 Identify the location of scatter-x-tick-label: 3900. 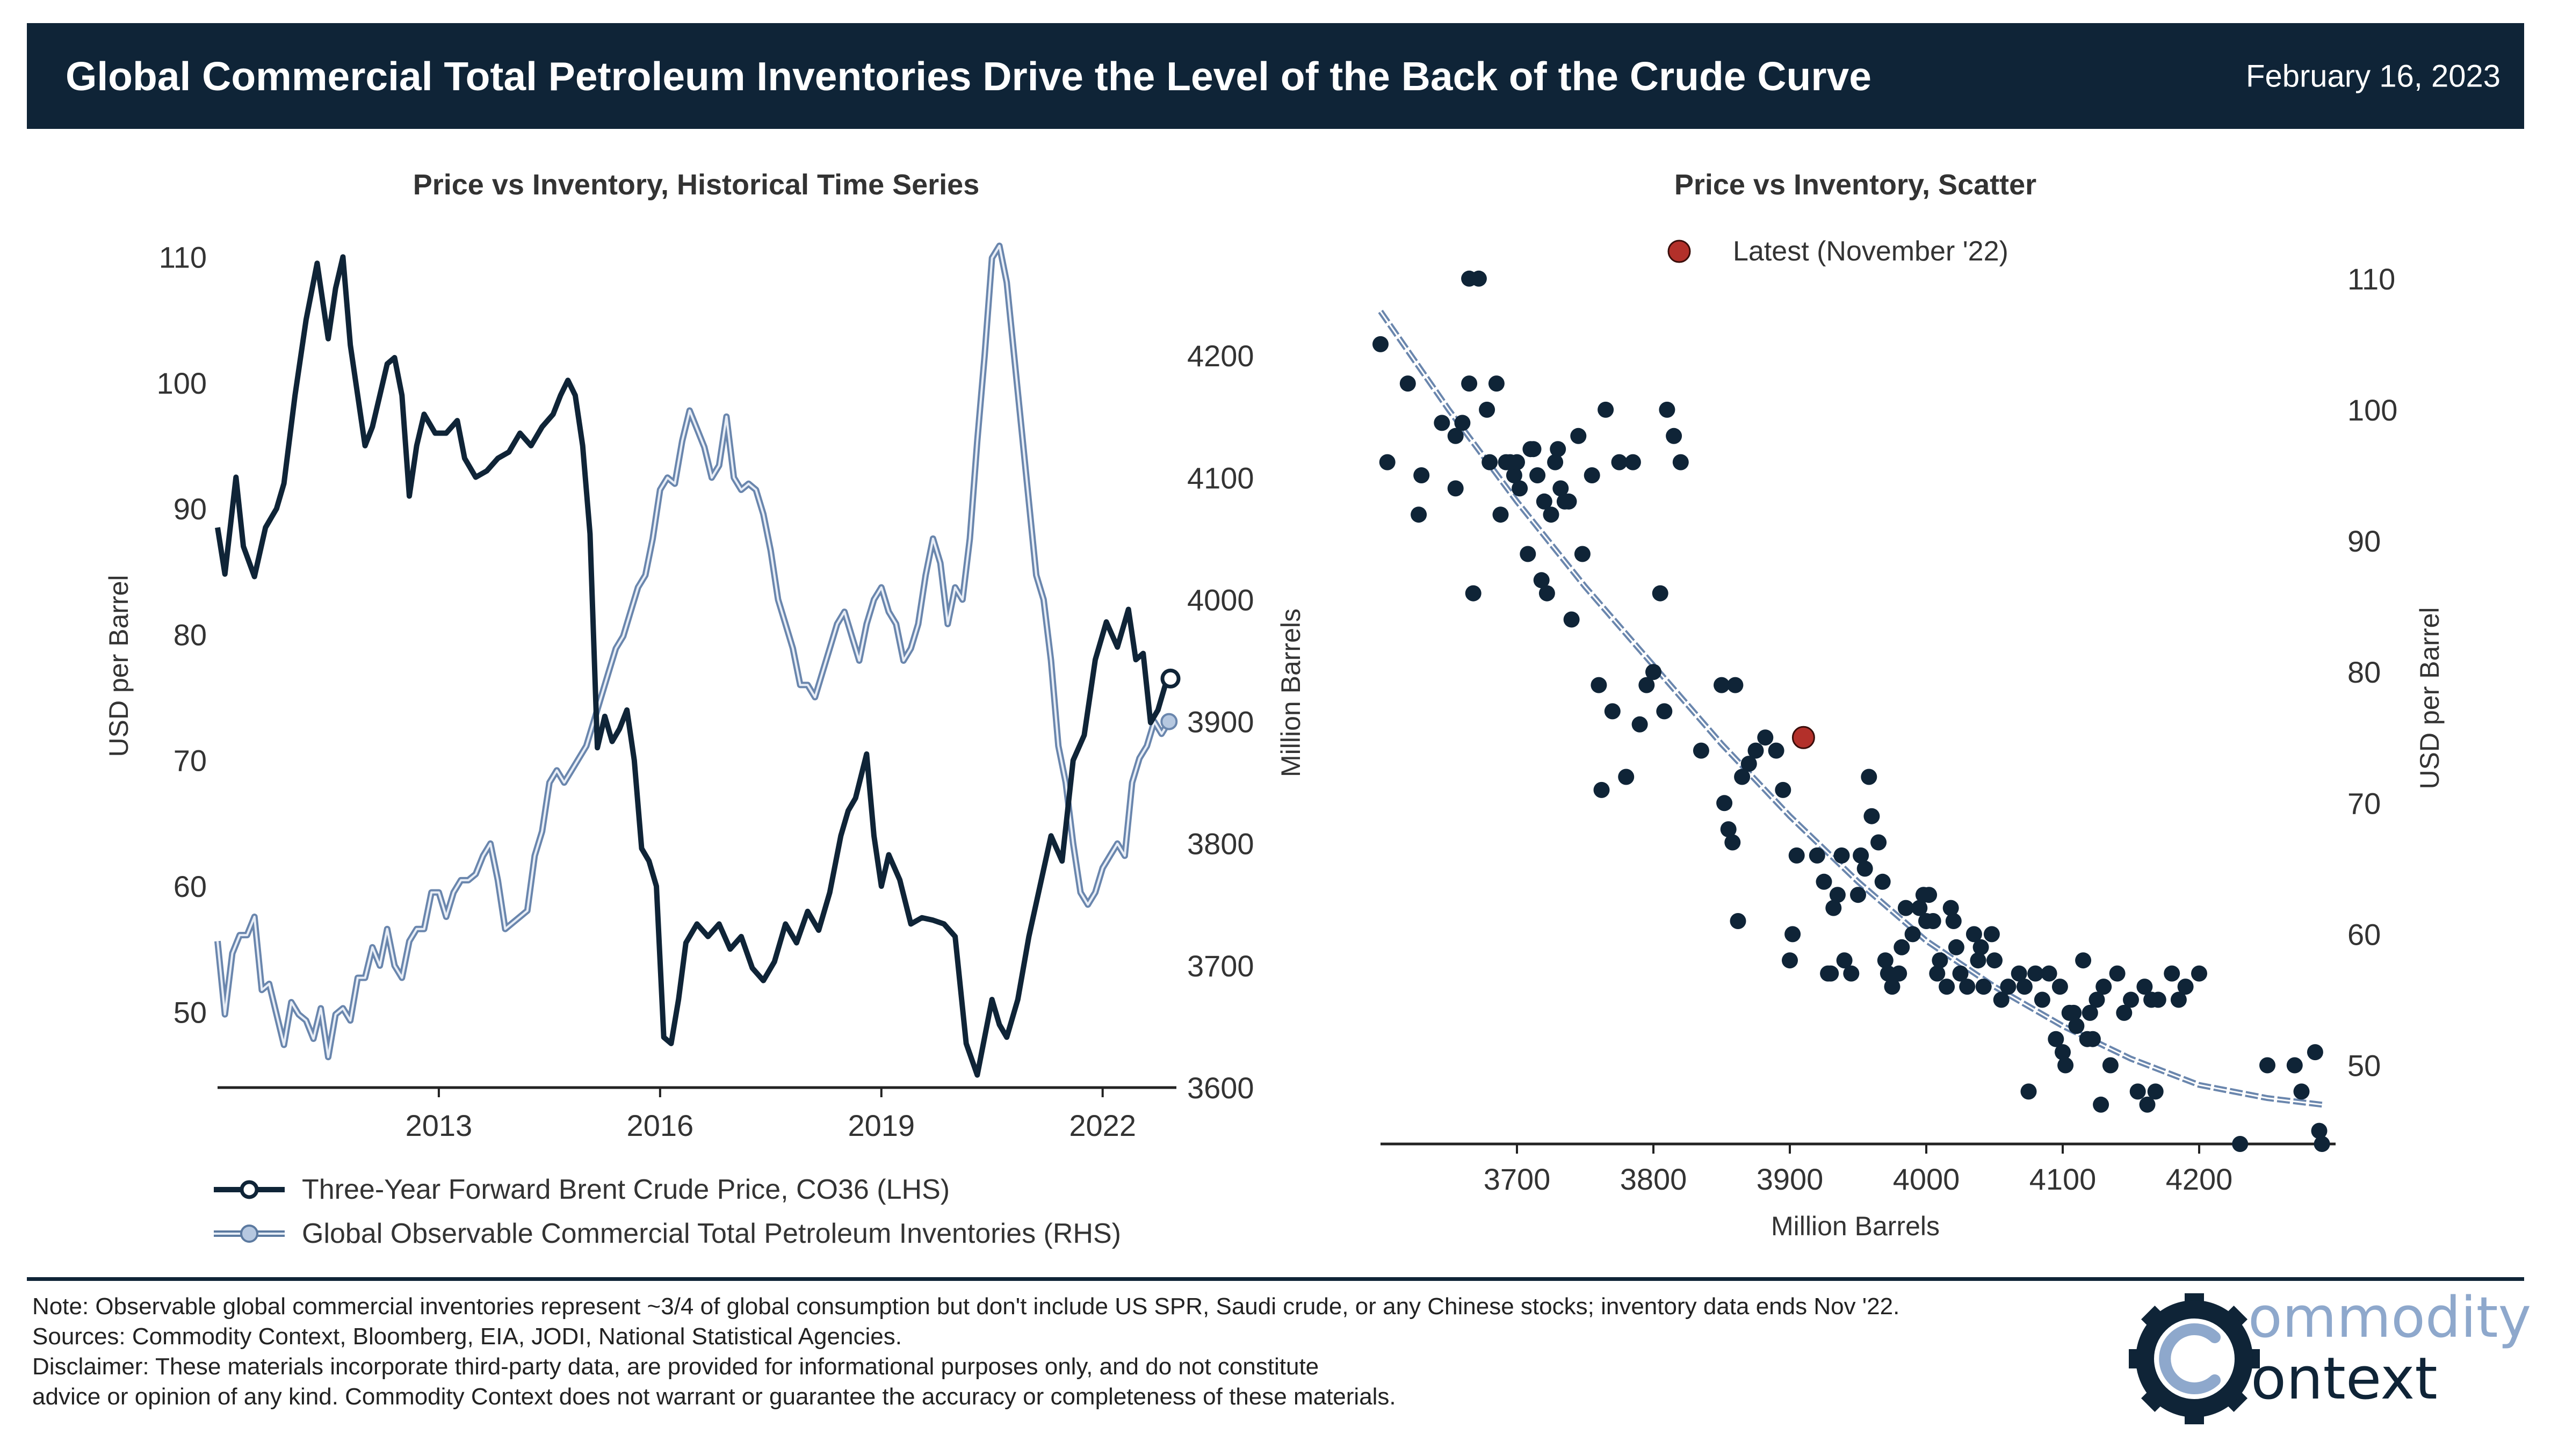
(1790, 1179).